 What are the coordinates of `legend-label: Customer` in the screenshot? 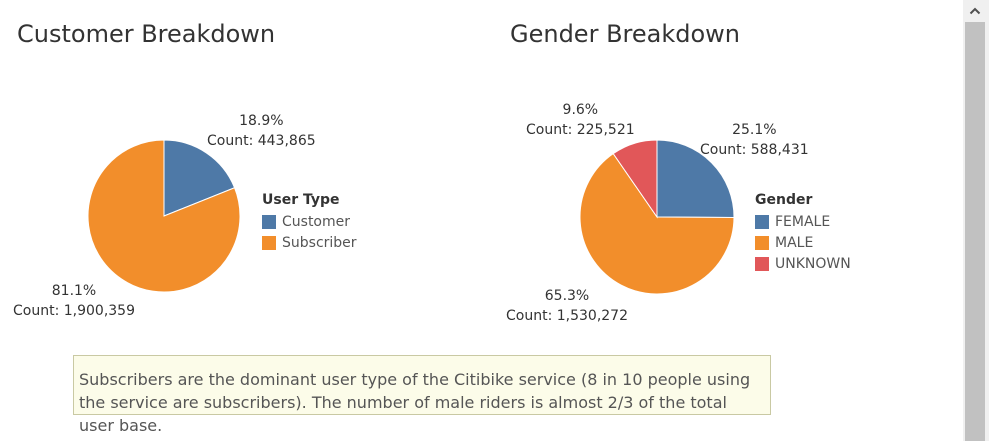 It's located at (316, 221).